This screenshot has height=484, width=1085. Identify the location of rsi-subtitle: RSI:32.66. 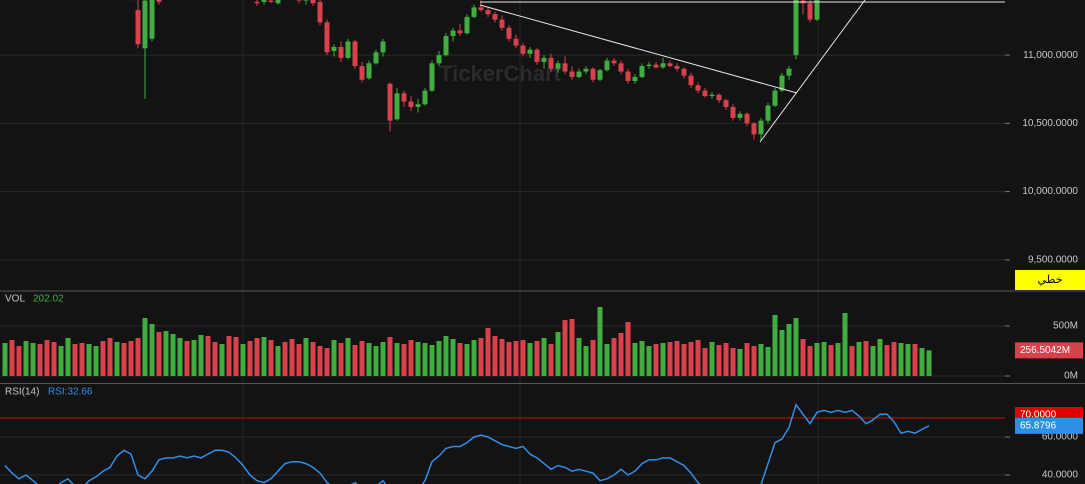
(70, 392).